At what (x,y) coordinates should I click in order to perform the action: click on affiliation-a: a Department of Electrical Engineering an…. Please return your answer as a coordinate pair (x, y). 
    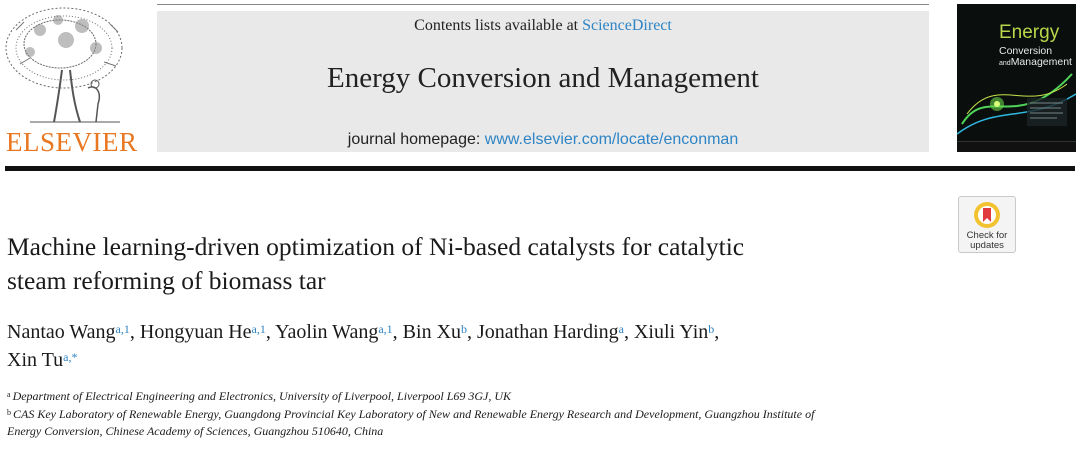
    Looking at the image, I should click on (487, 396).